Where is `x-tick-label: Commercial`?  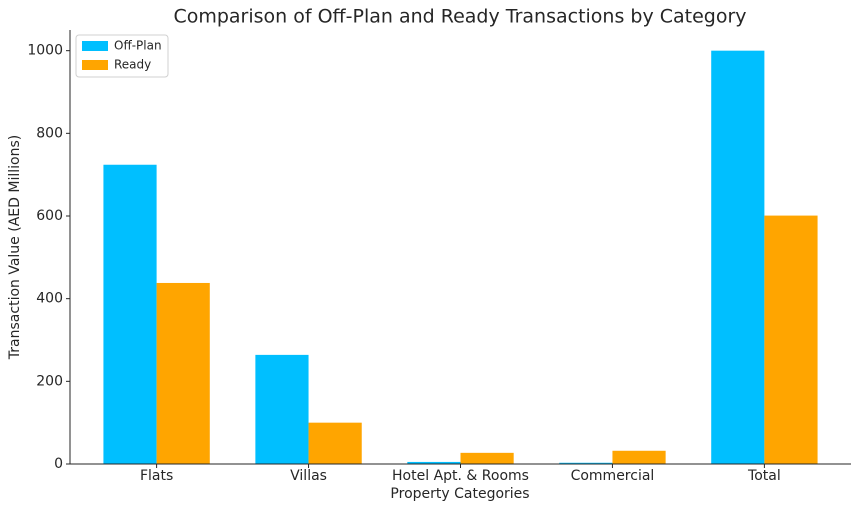 x-tick-label: Commercial is located at coordinates (613, 476).